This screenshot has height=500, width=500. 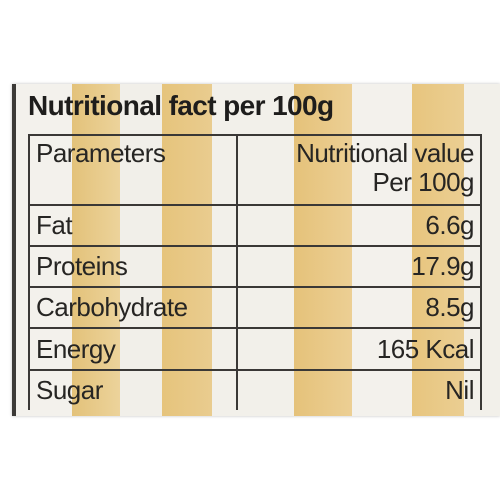 What do you see at coordinates (133, 308) in the screenshot?
I see `parameter-name: Carbohydrate` at bounding box center [133, 308].